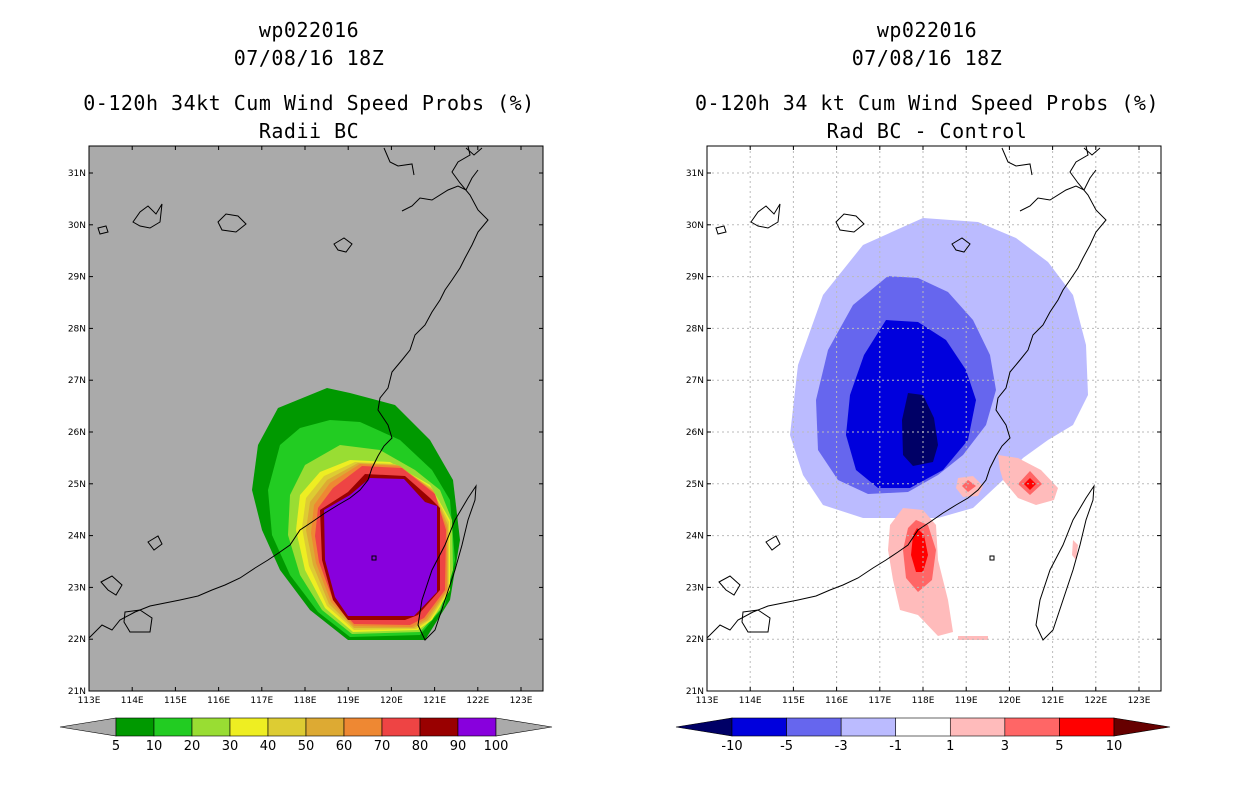  What do you see at coordinates (268, 746) in the screenshot?
I see `colorbar-label: 40` at bounding box center [268, 746].